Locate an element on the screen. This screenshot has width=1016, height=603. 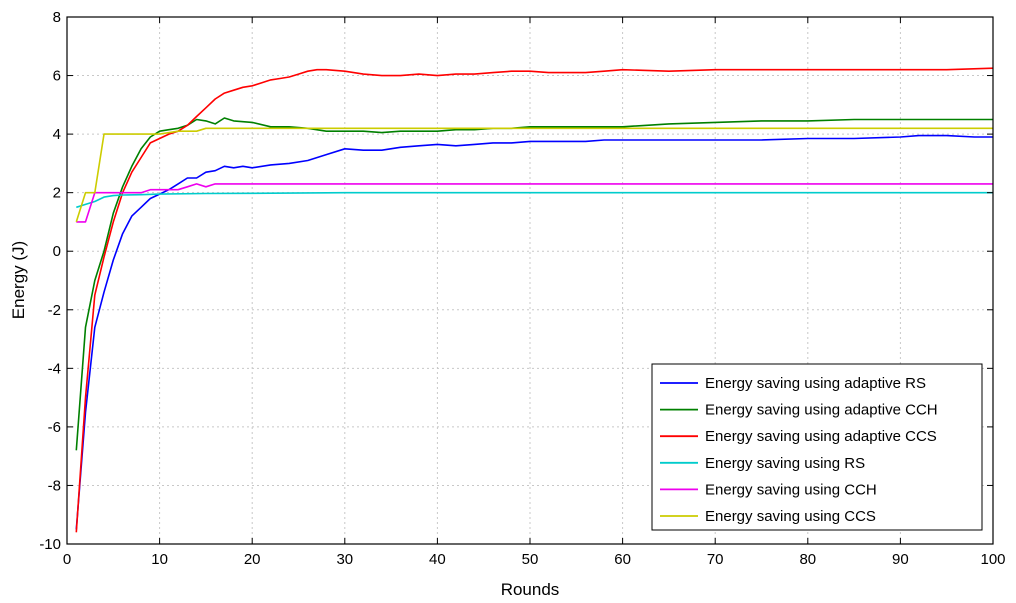
legend-label: Energy saving using adaptive CCS is located at coordinates (821, 436).